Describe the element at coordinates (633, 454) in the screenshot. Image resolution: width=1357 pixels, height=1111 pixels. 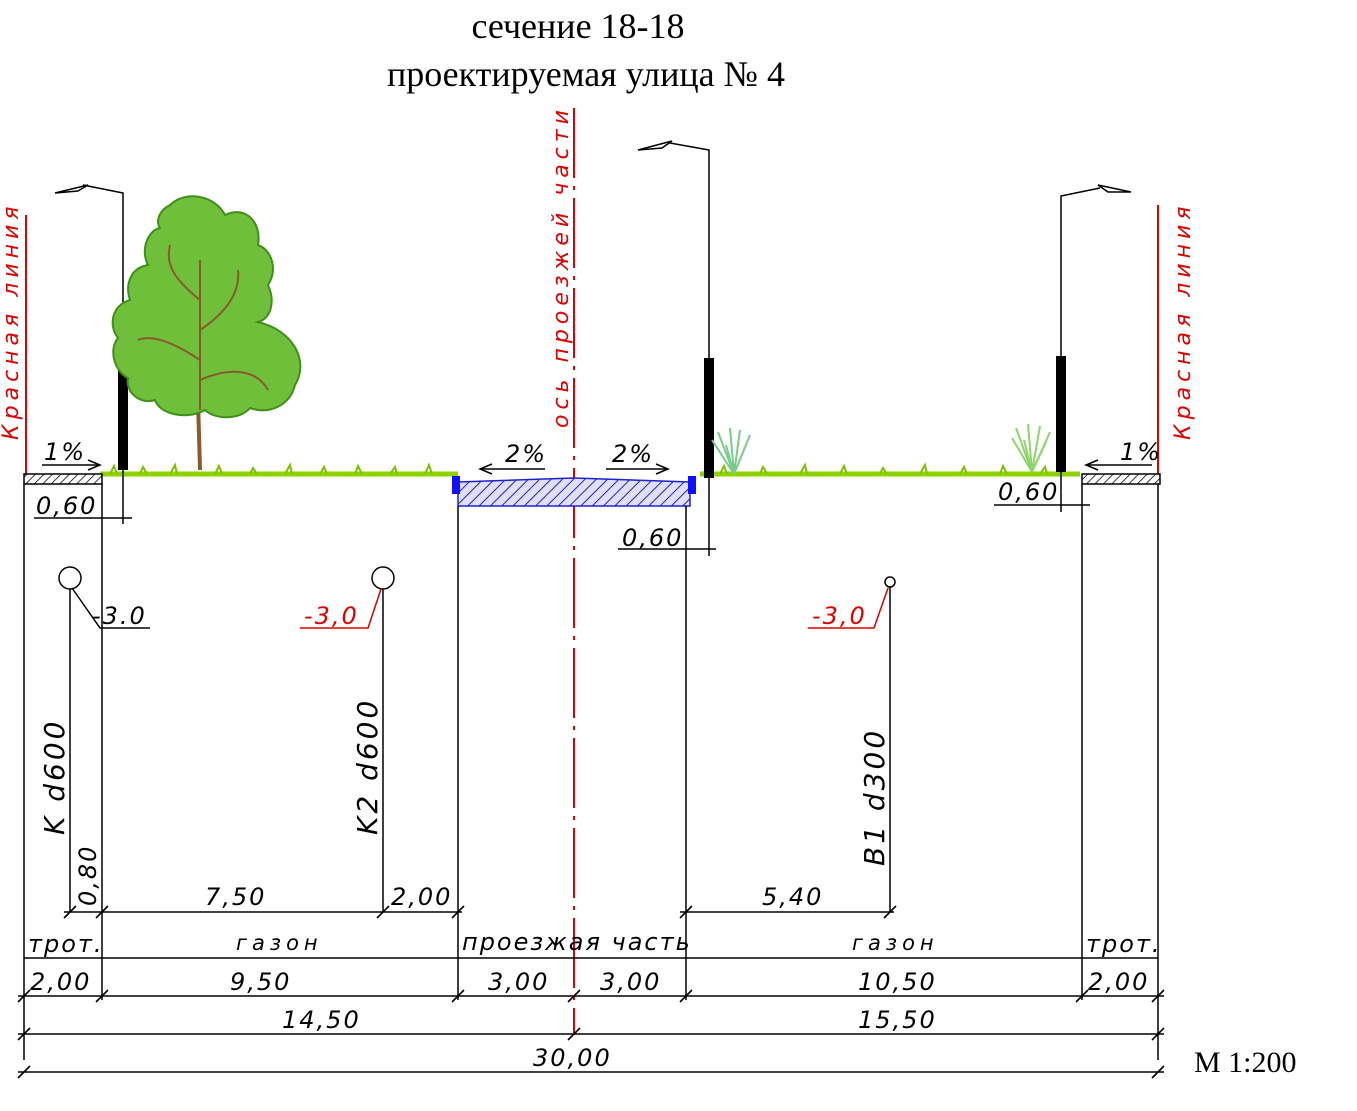
I see `slope-road-right: 2%` at that location.